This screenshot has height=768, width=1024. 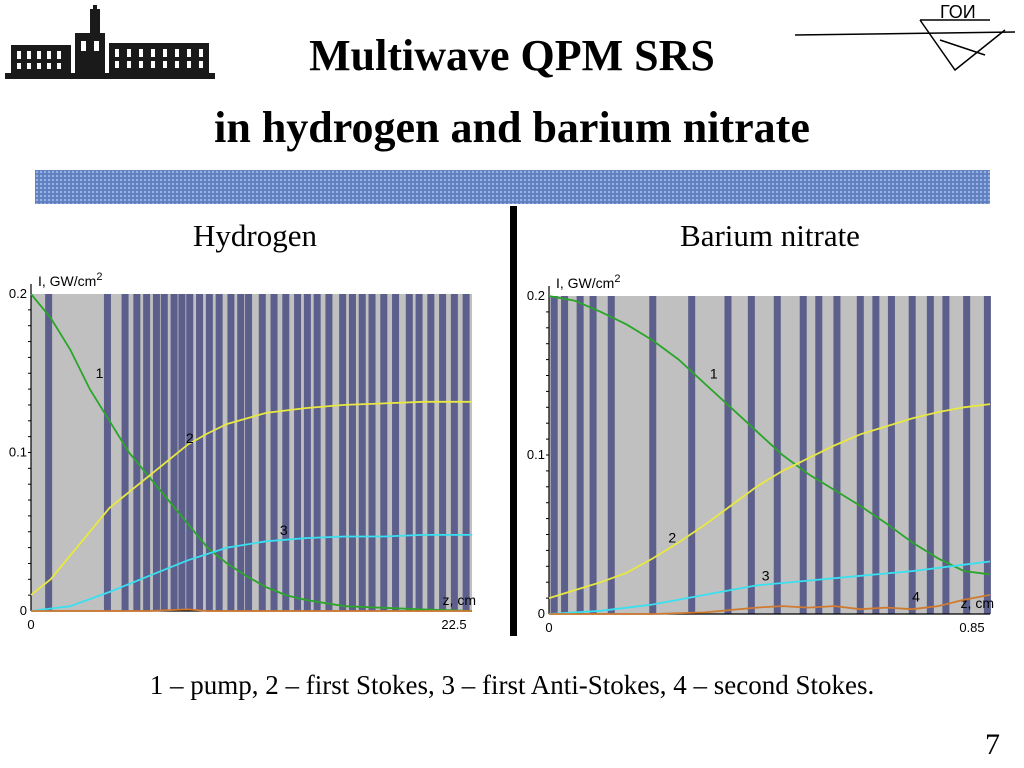 What do you see at coordinates (190, 438) in the screenshot?
I see `hydrogen-curve-label: 2` at bounding box center [190, 438].